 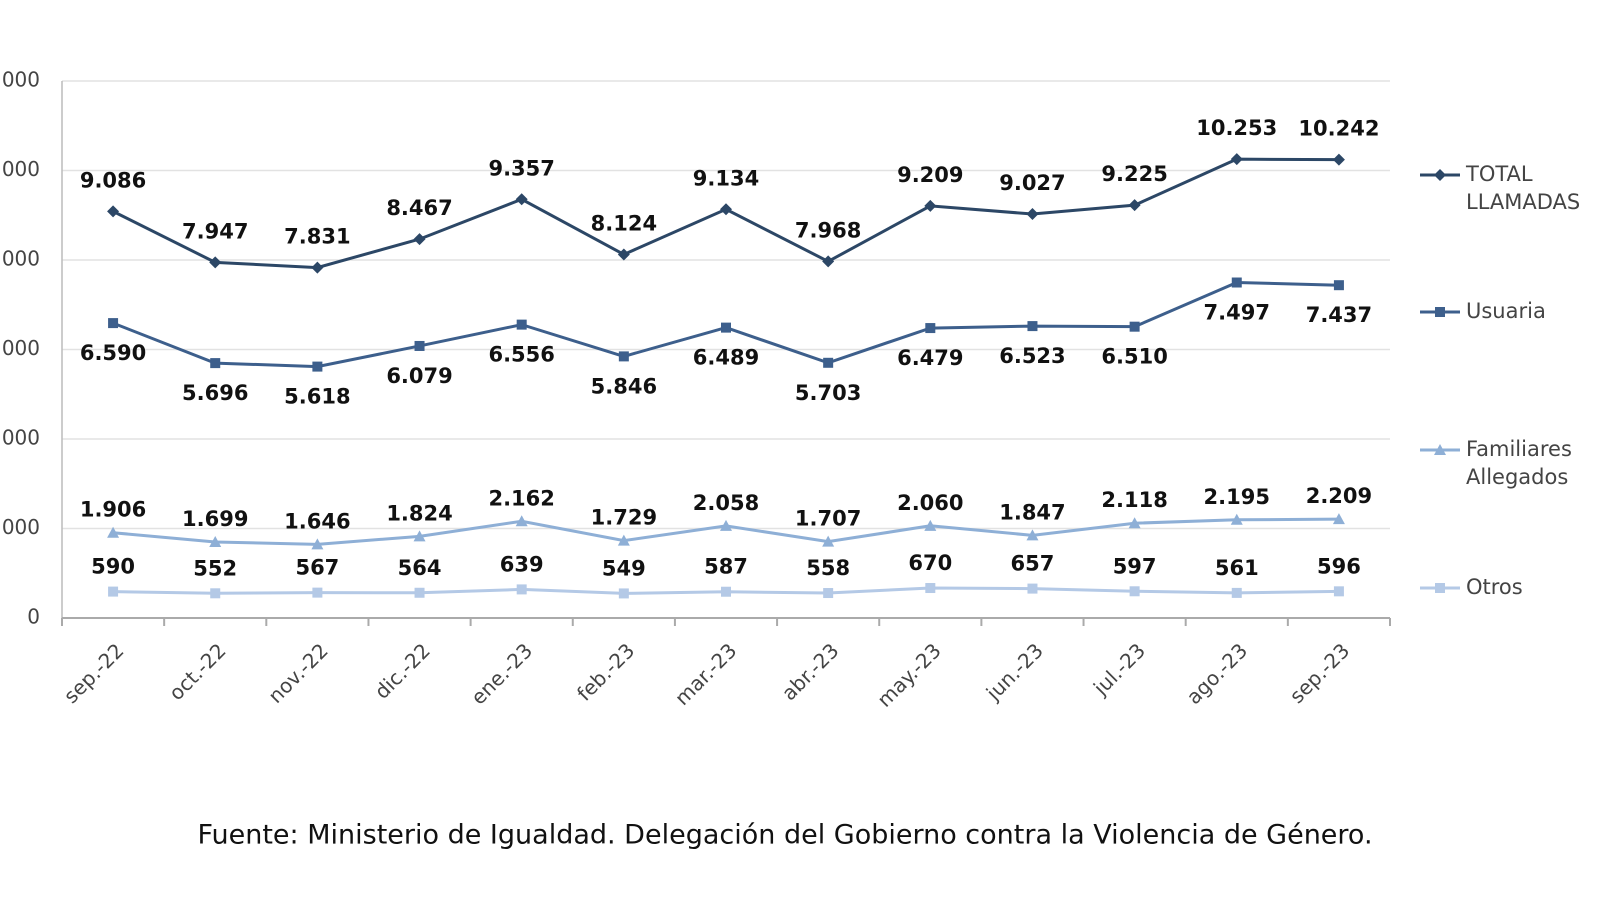 I want to click on data-label: 1.824, so click(x=419, y=513).